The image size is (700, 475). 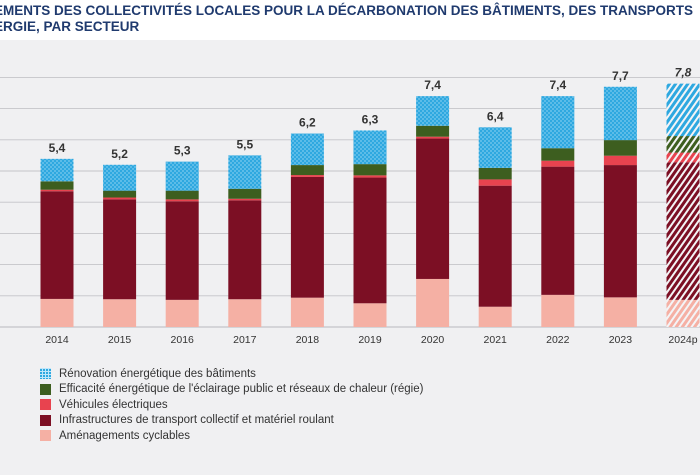 What do you see at coordinates (496, 340) in the screenshot?
I see `x-tick-label: 2021` at bounding box center [496, 340].